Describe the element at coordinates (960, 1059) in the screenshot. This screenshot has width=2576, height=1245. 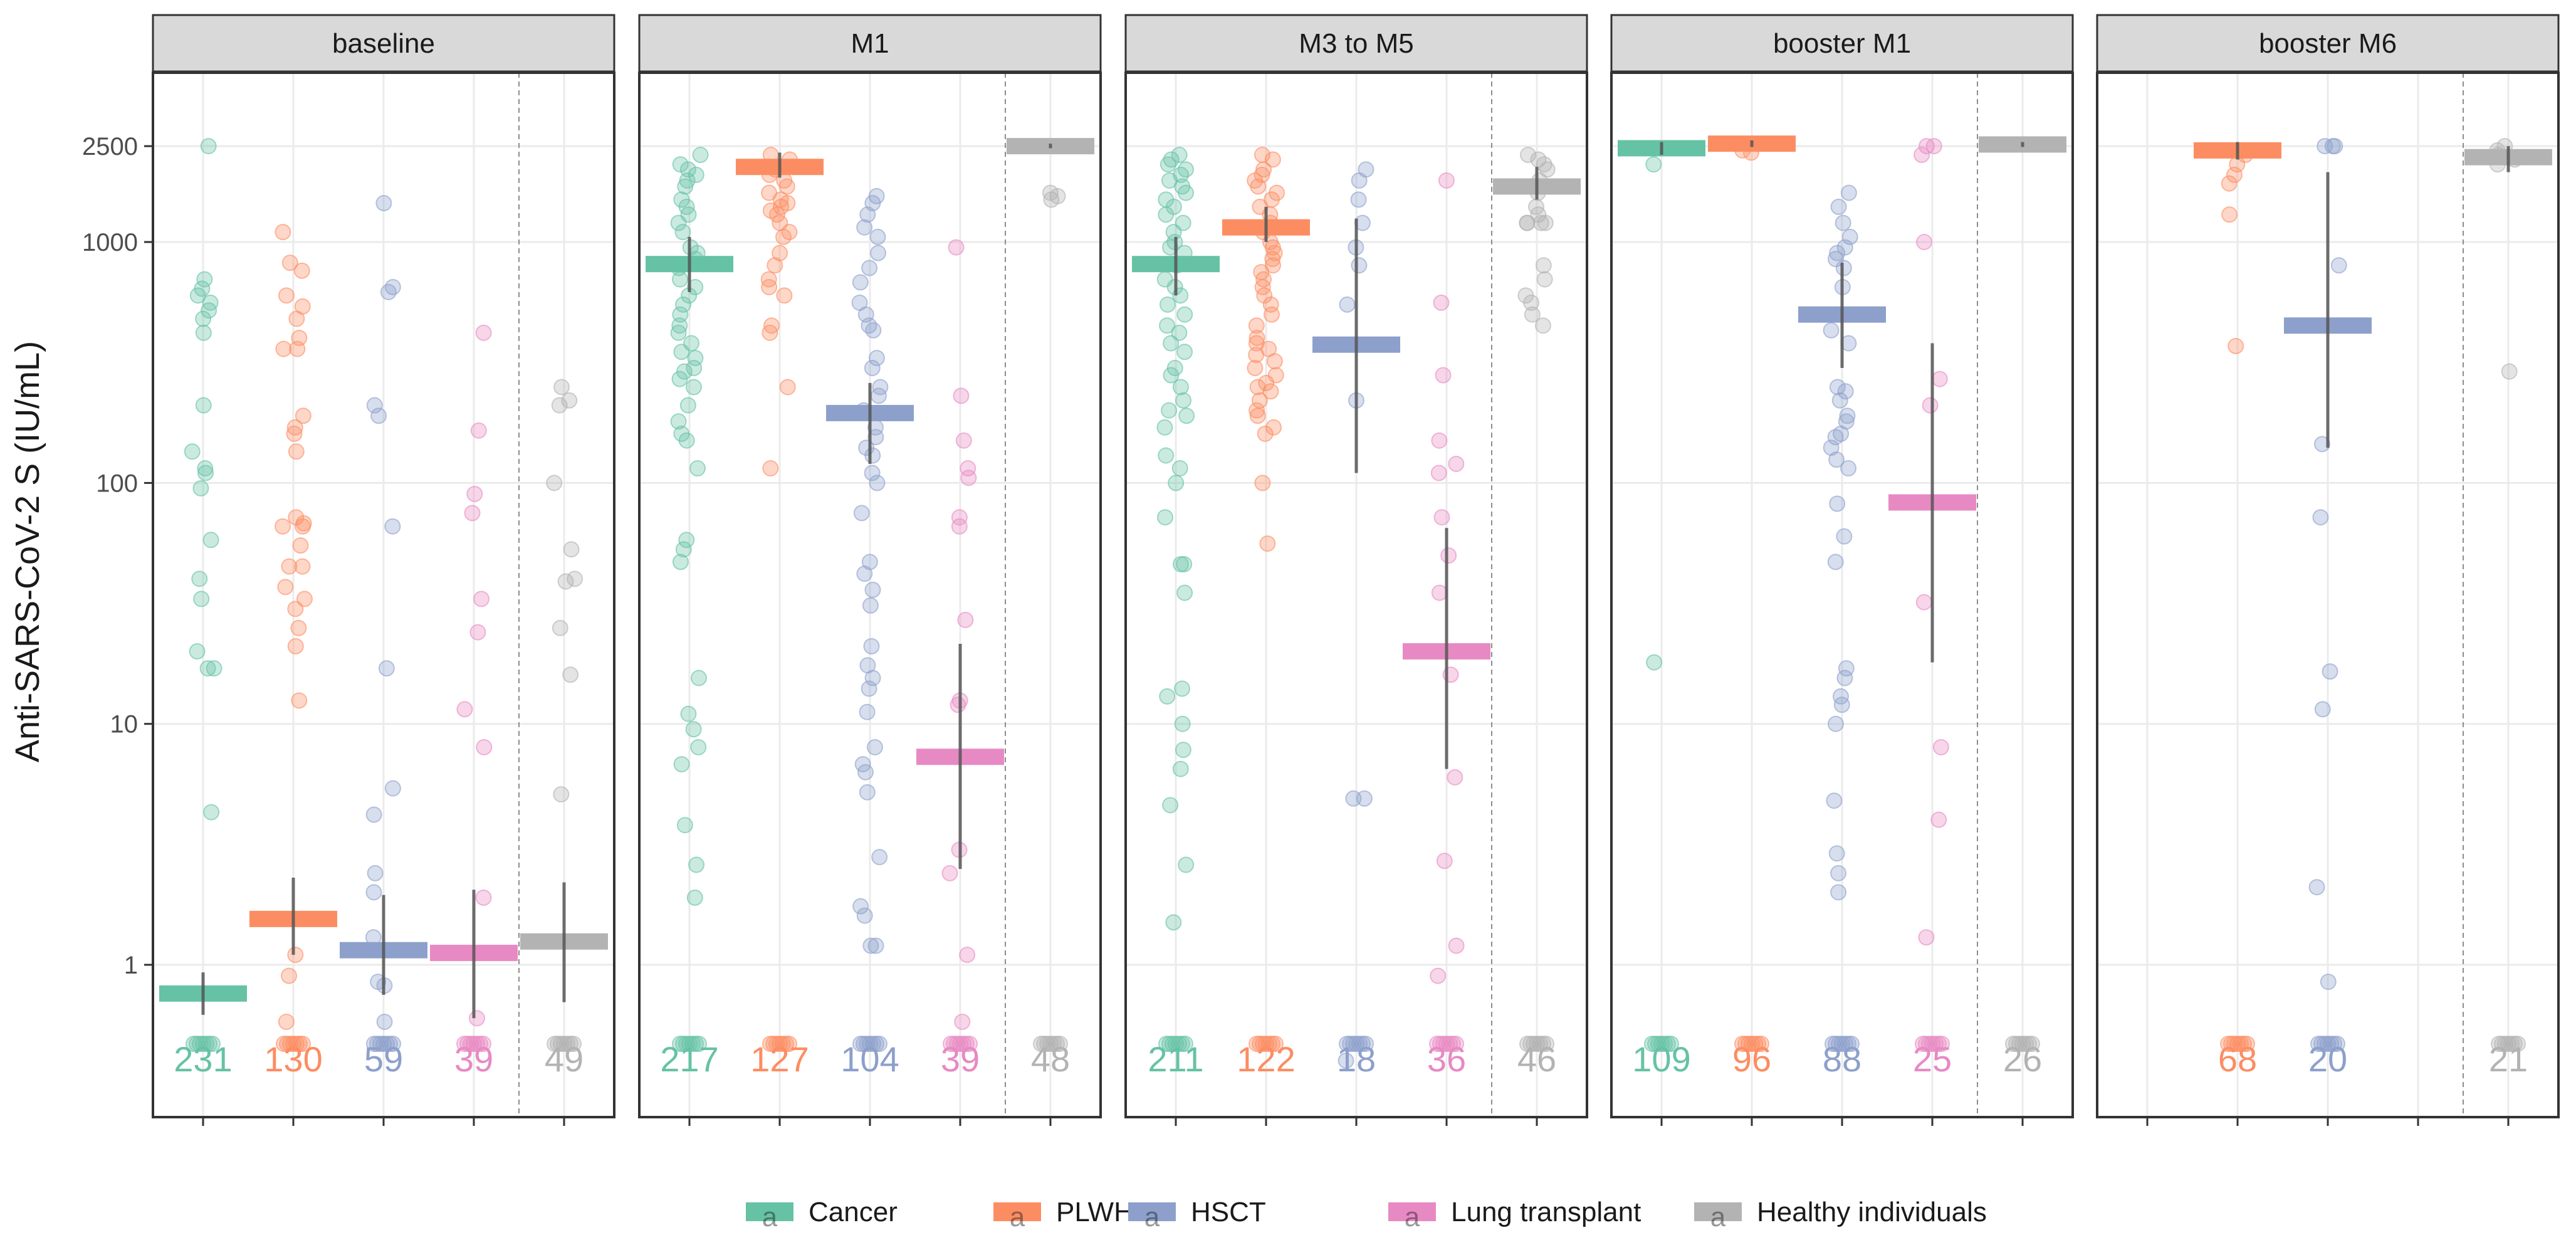
I see `count-label: 39` at that location.